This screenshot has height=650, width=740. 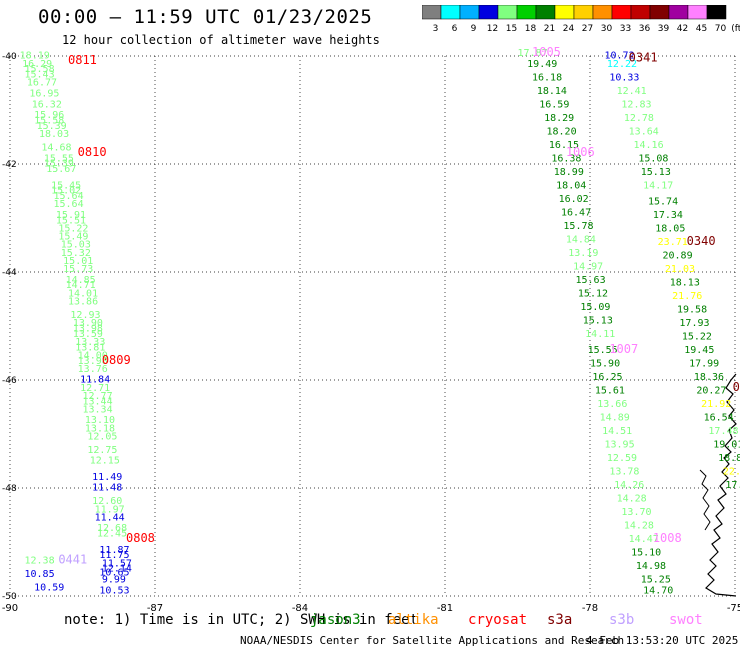 What do you see at coordinates (694, 323) in the screenshot?
I see `wave-height-value: 17.93` at bounding box center [694, 323].